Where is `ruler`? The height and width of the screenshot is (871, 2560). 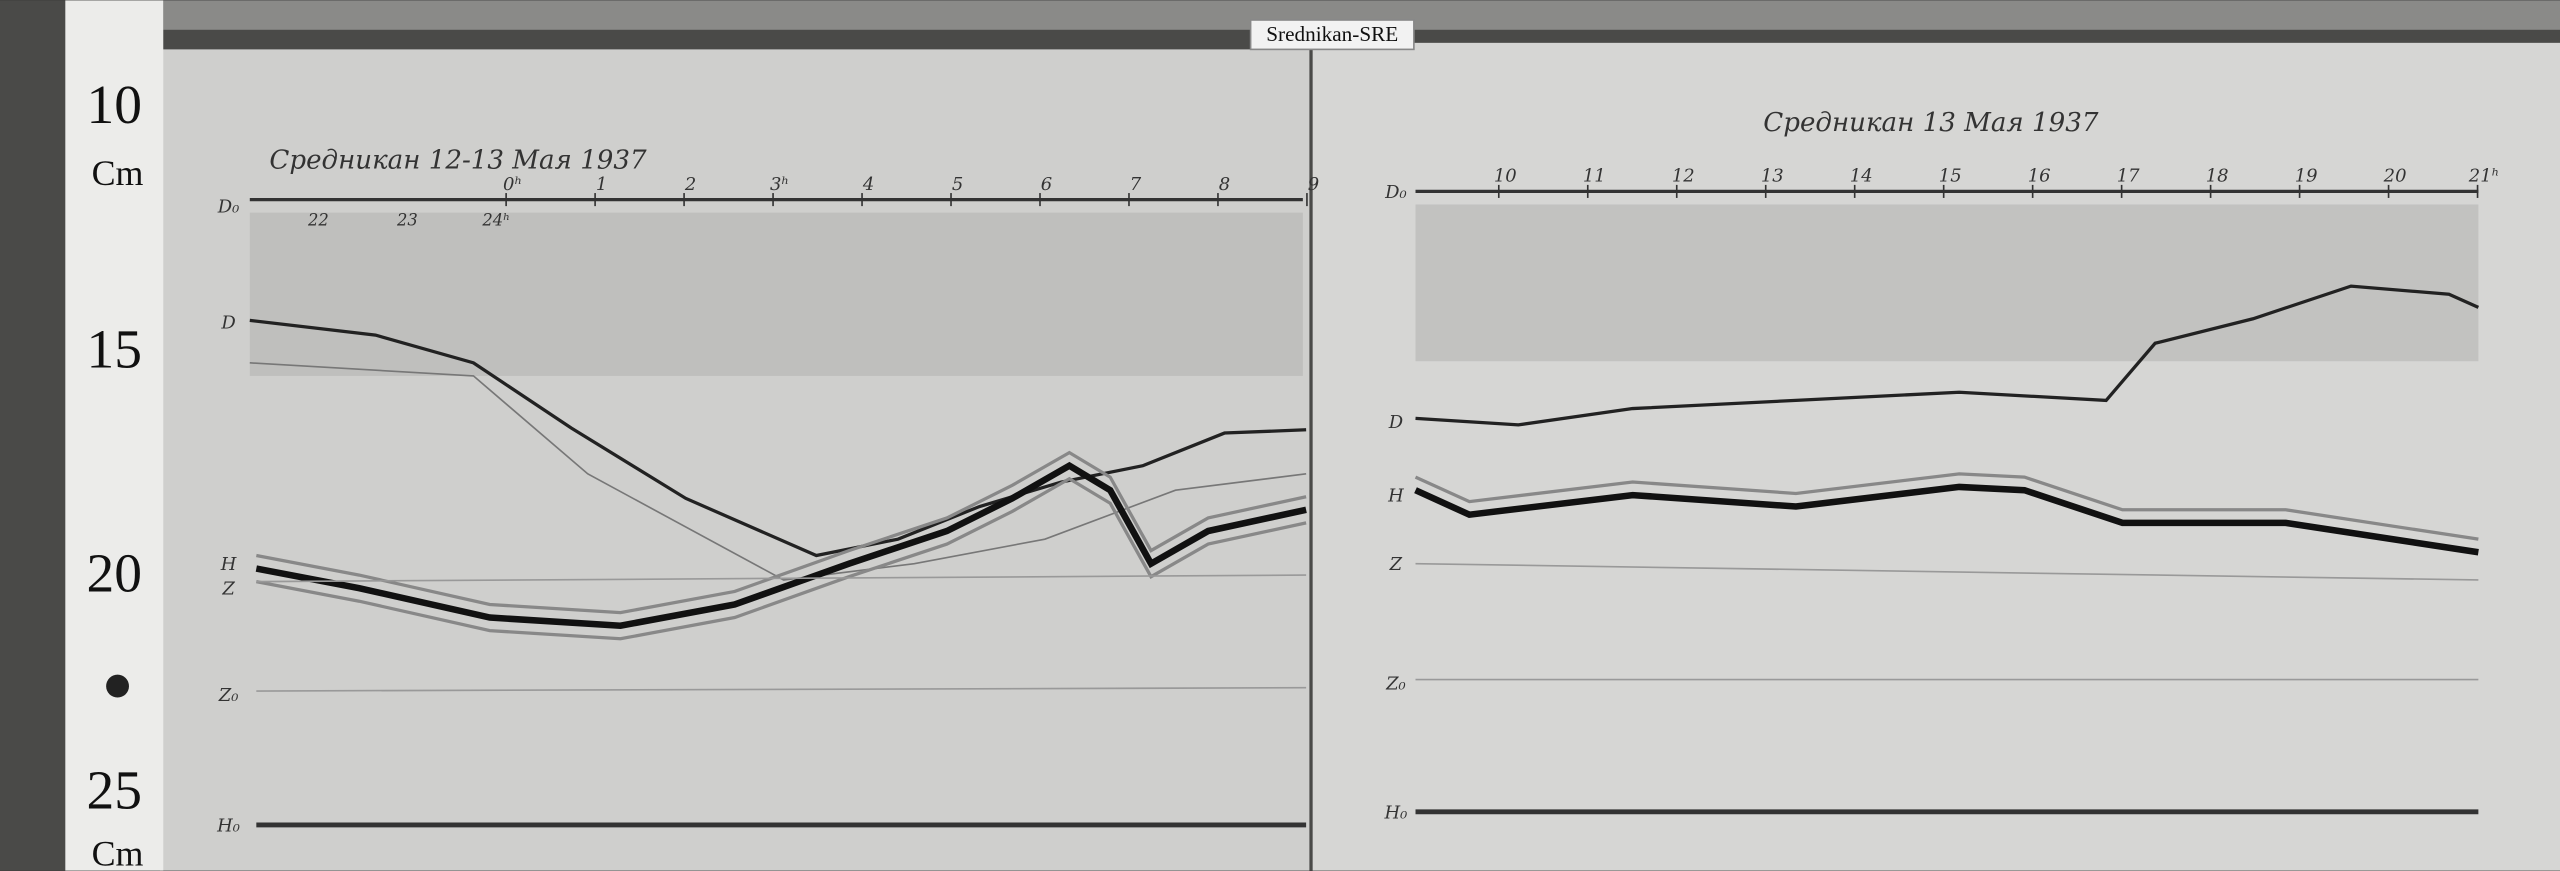
ruler is located at coordinates (114, 435).